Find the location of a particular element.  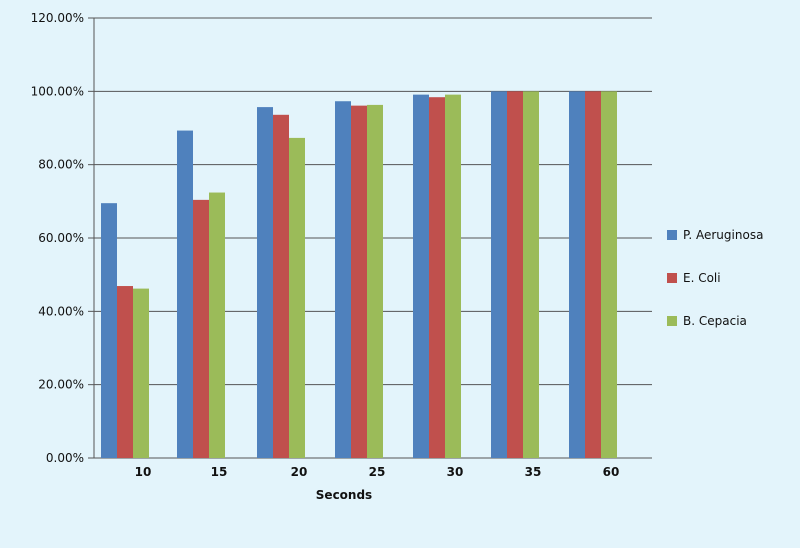

legend: P. Aeruginosa E. Coli B. Cepacia is located at coordinates (715, 278).